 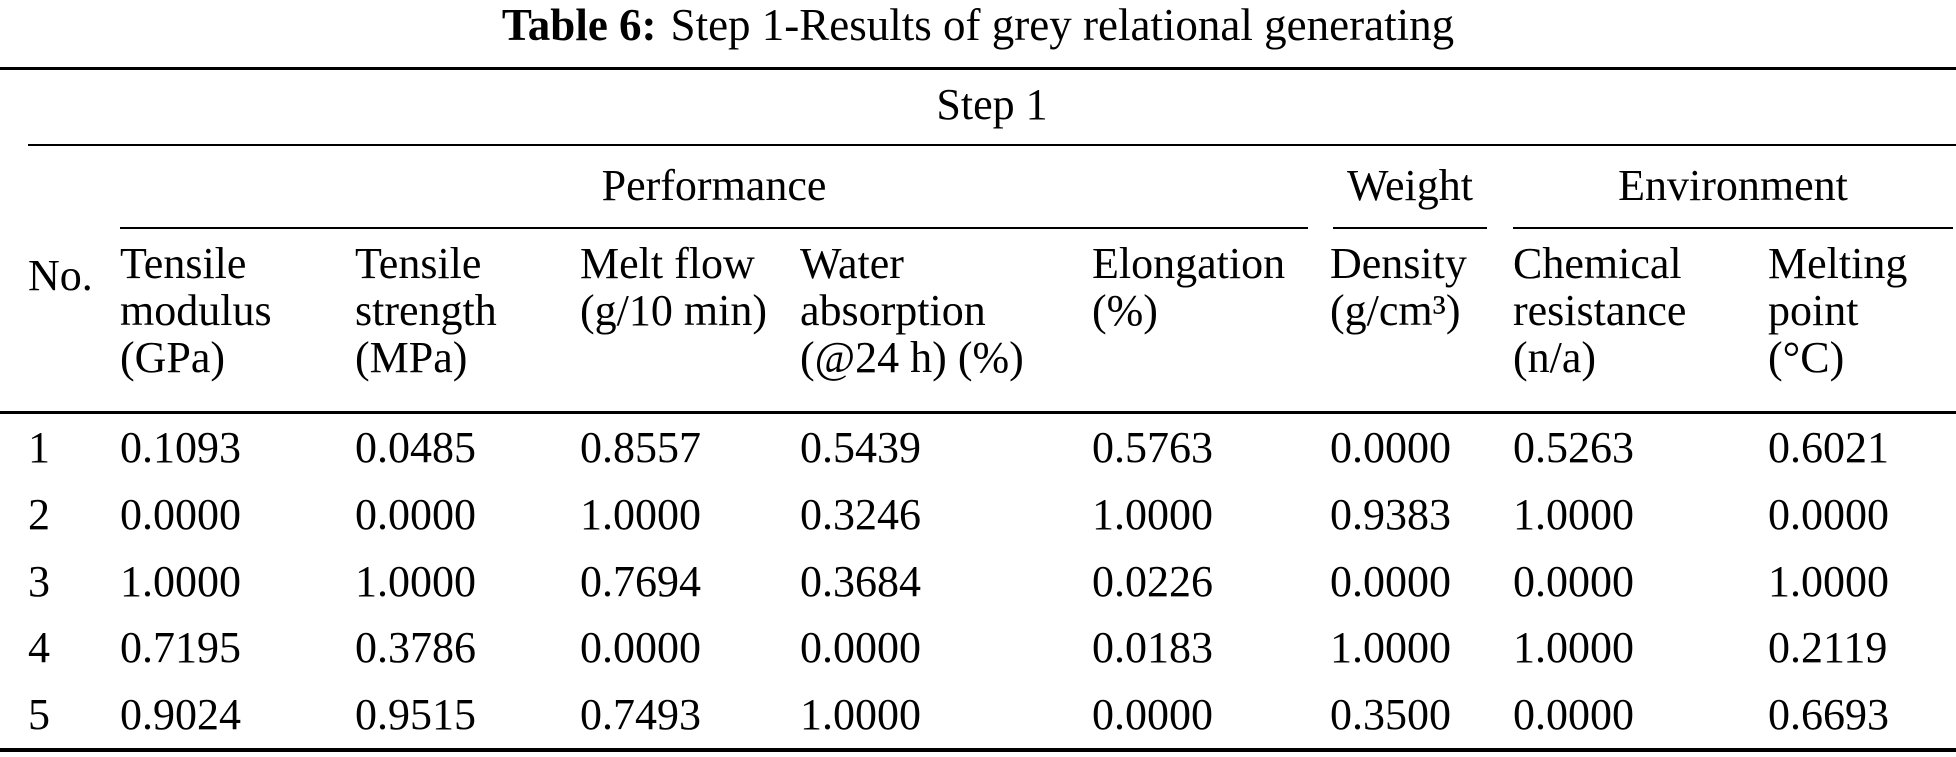 What do you see at coordinates (180, 647) in the screenshot?
I see `table-cell: 0.7195` at bounding box center [180, 647].